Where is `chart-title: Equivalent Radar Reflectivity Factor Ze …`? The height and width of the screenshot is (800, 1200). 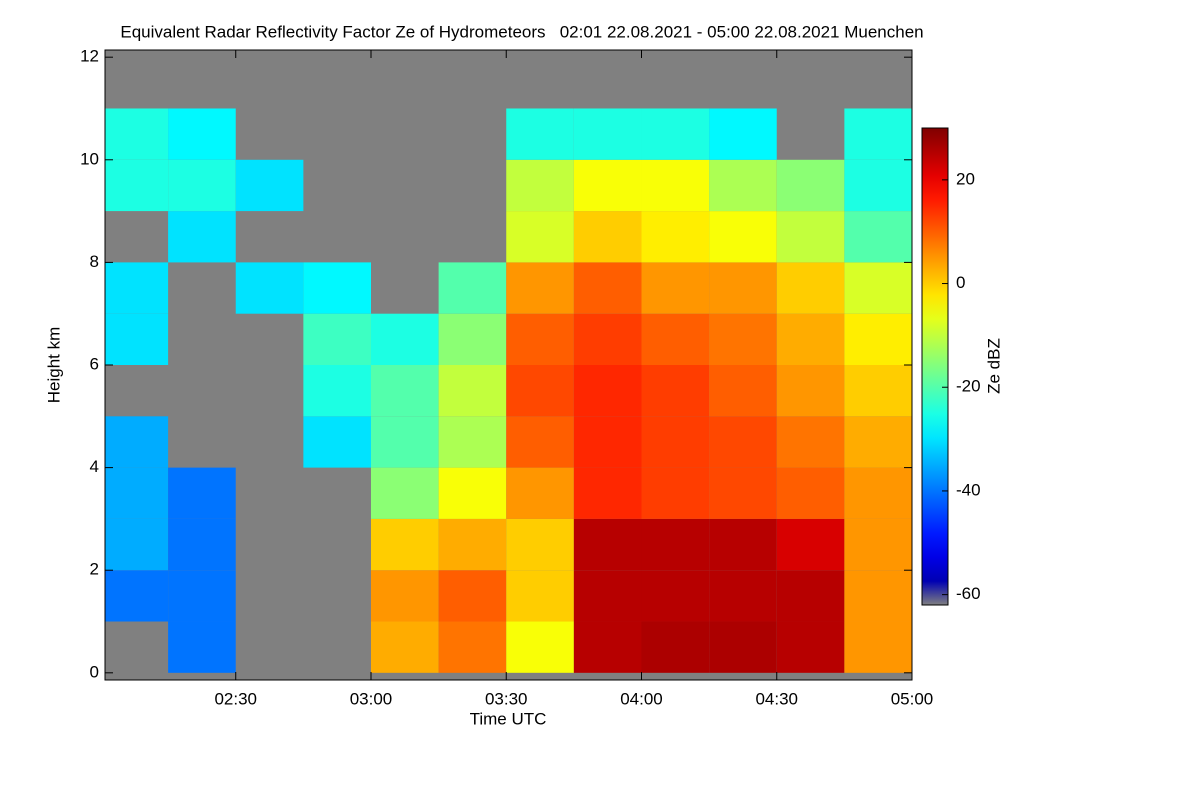
chart-title: Equivalent Radar Reflectivity Factor Ze … is located at coordinates (521, 31).